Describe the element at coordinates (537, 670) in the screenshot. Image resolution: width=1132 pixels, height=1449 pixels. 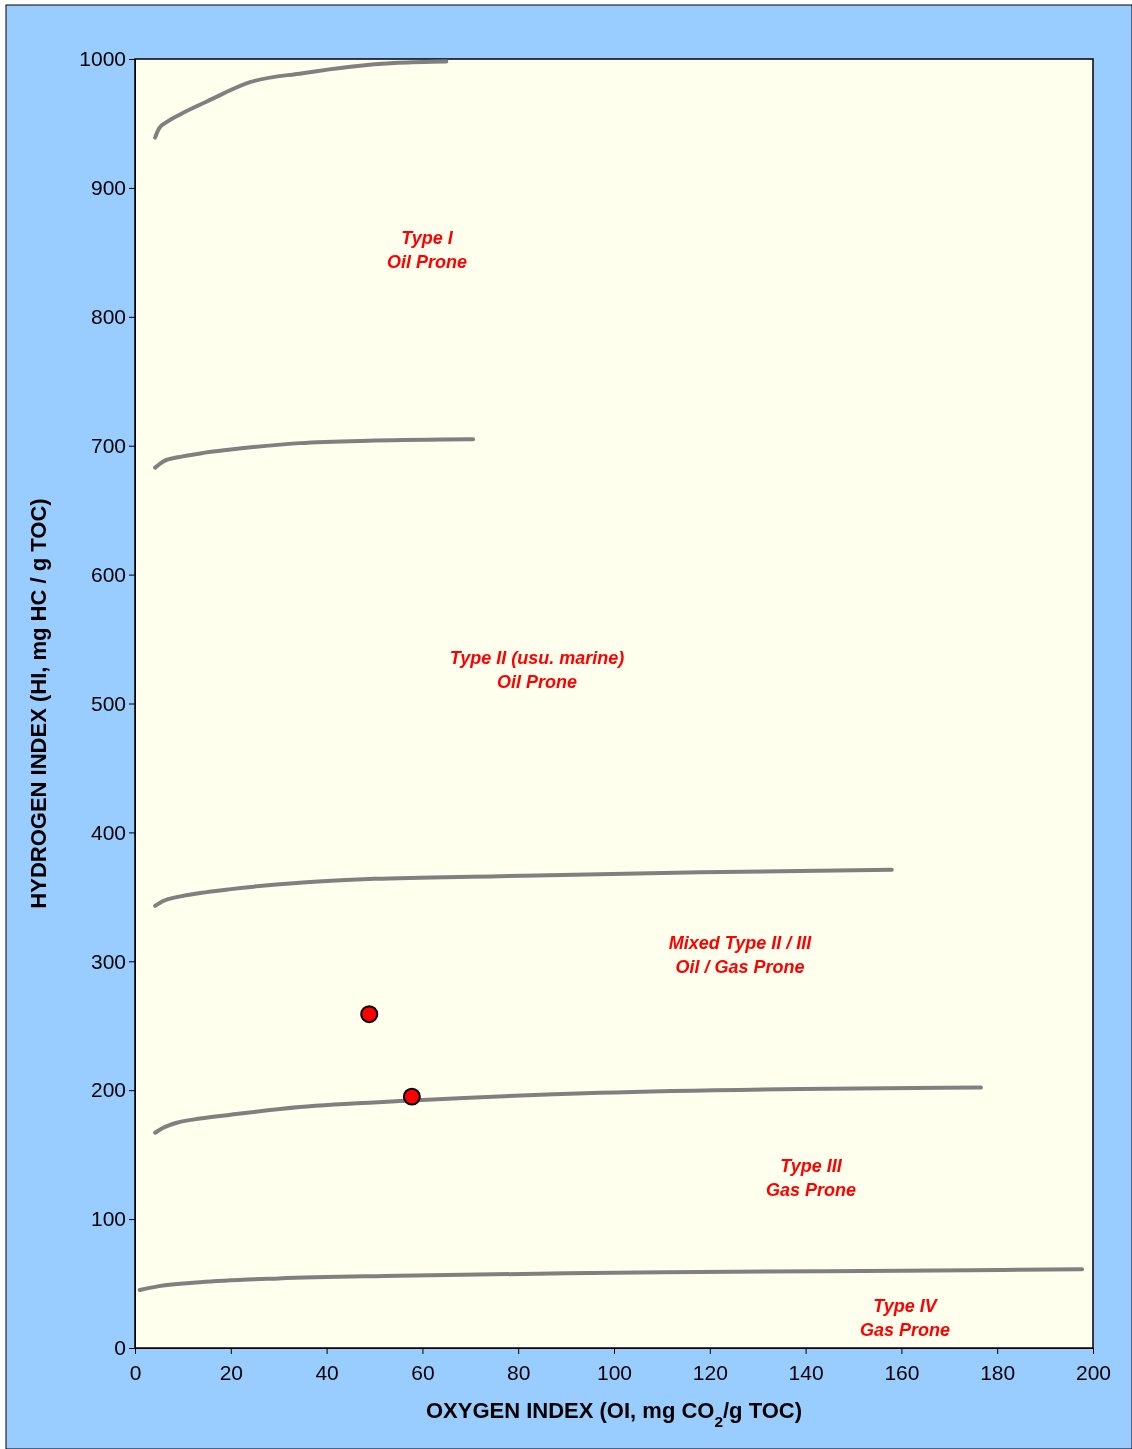
I see `annotation: Type II (usu. marine) Oil Prone` at that location.